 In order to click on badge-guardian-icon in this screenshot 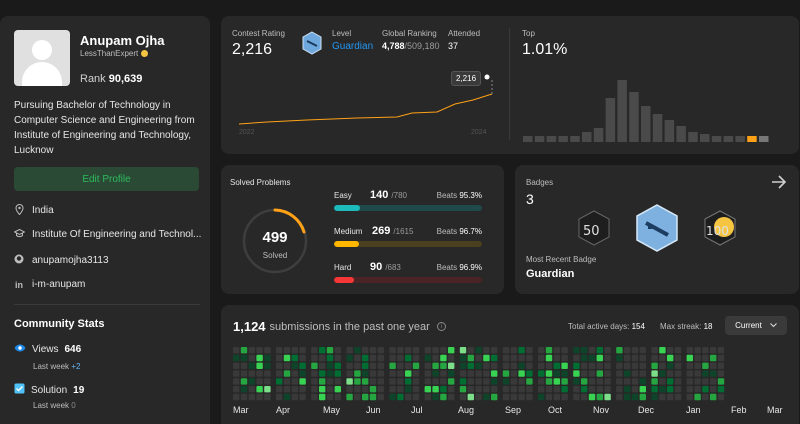, I will do `click(657, 230)`.